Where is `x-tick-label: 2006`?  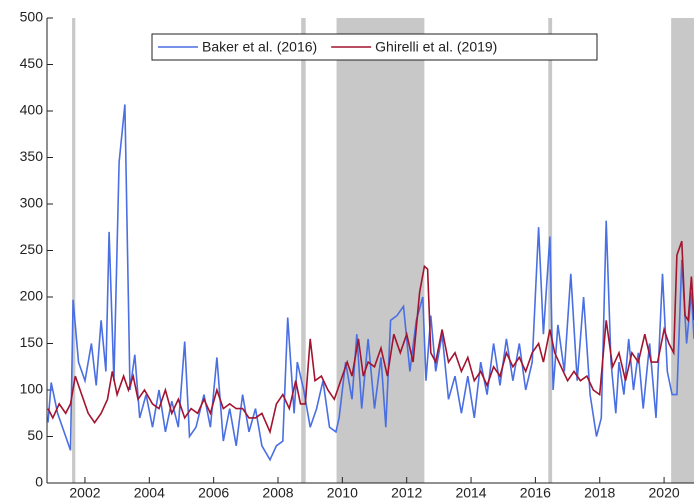 x-tick-label: 2006 is located at coordinates (213, 493).